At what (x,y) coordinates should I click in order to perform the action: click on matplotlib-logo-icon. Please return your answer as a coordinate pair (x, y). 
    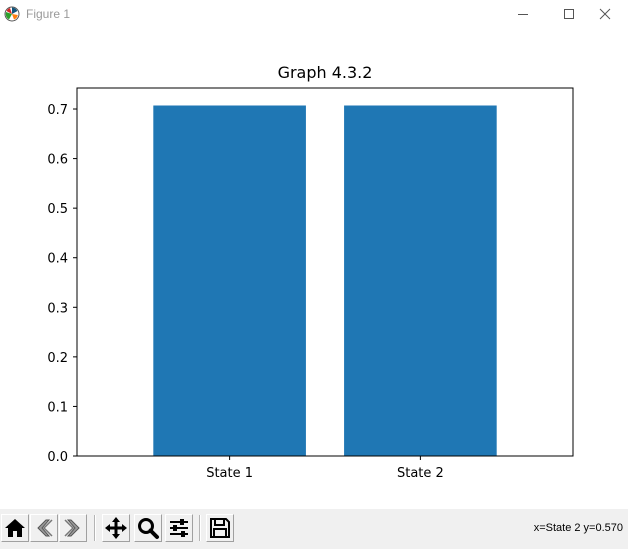
    Looking at the image, I should click on (12, 14).